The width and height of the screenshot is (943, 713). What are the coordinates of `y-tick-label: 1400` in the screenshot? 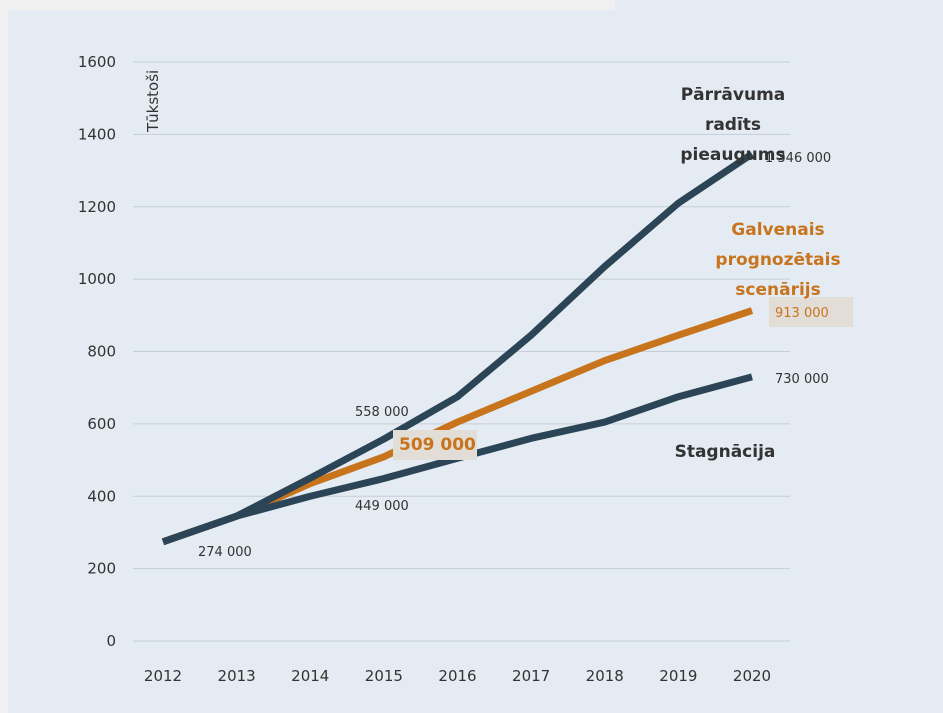 It's located at (97, 134).